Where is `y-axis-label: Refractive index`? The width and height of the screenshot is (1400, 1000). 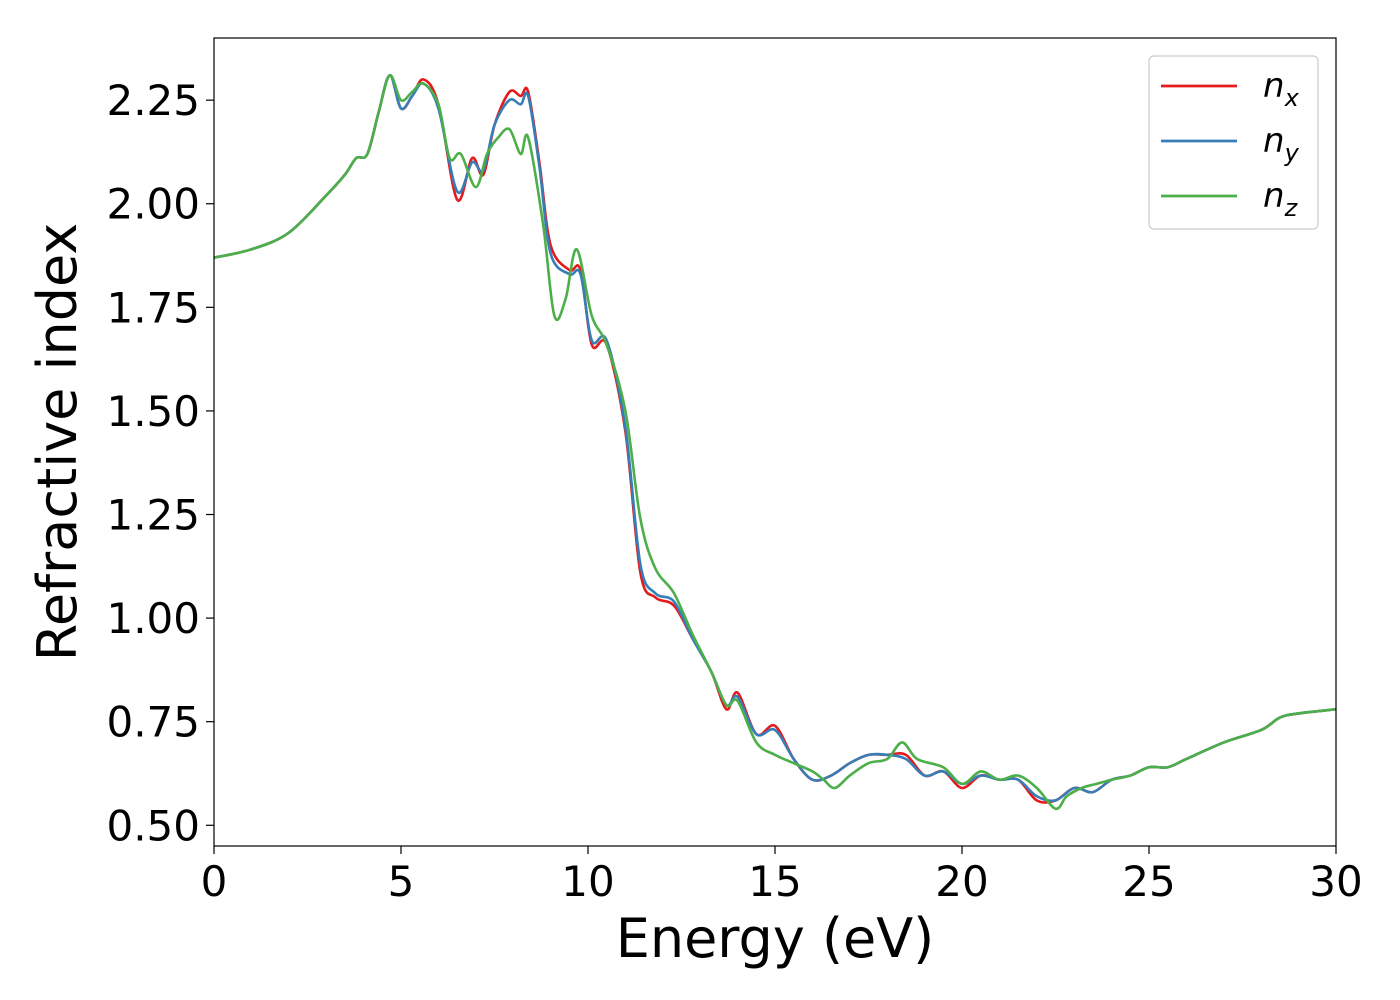 y-axis-label: Refractive index is located at coordinates (57, 442).